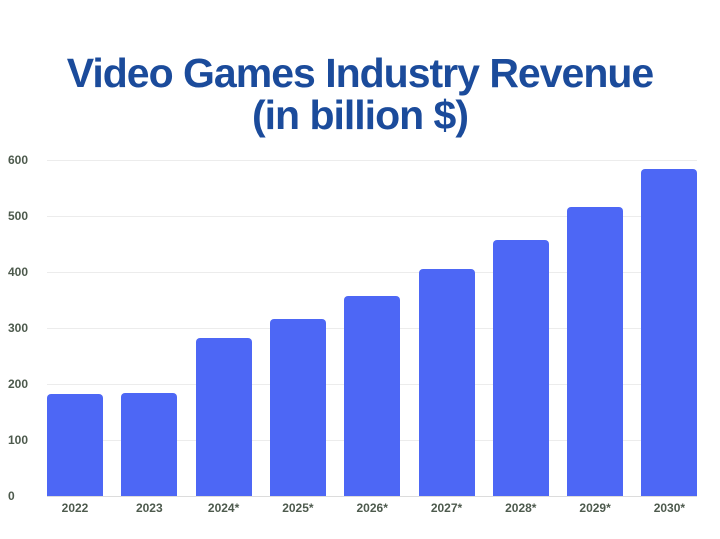 This screenshot has width=720, height=539. What do you see at coordinates (360, 115) in the screenshot?
I see `chart-title-line-2: (in billion $)` at bounding box center [360, 115].